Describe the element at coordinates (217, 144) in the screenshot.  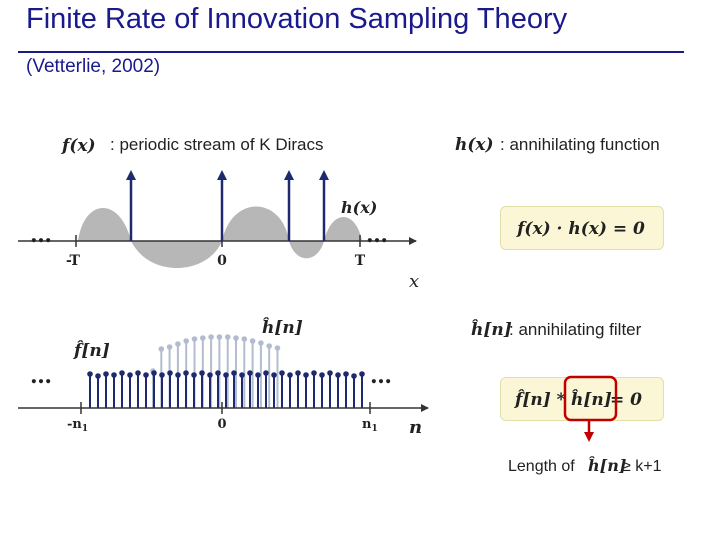
I see `signal-description: : periodic stream of K Diracs` at that location.